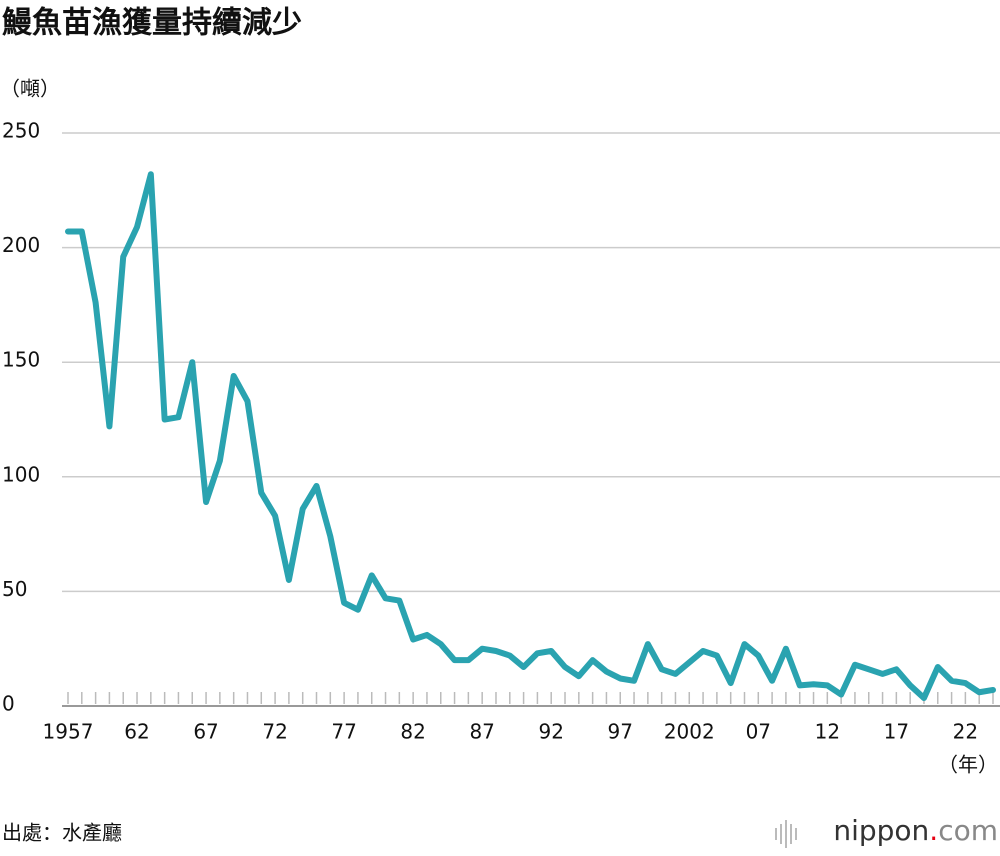  Describe the element at coordinates (481, 732) in the screenshot. I see `x-tick-label: 87` at that location.